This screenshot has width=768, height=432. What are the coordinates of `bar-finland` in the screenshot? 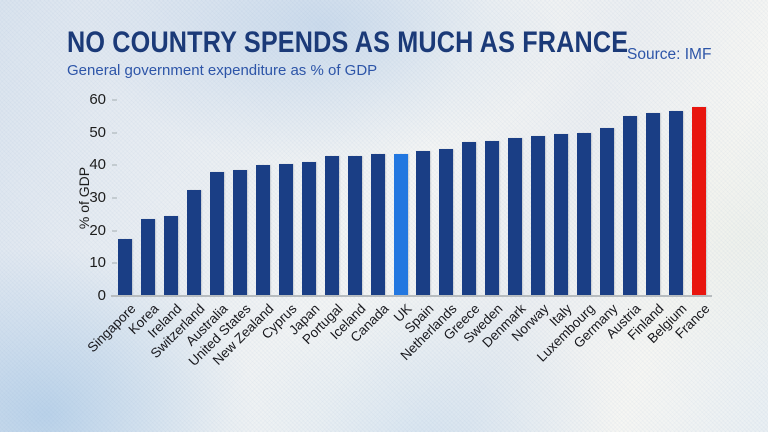 It's located at (653, 204).